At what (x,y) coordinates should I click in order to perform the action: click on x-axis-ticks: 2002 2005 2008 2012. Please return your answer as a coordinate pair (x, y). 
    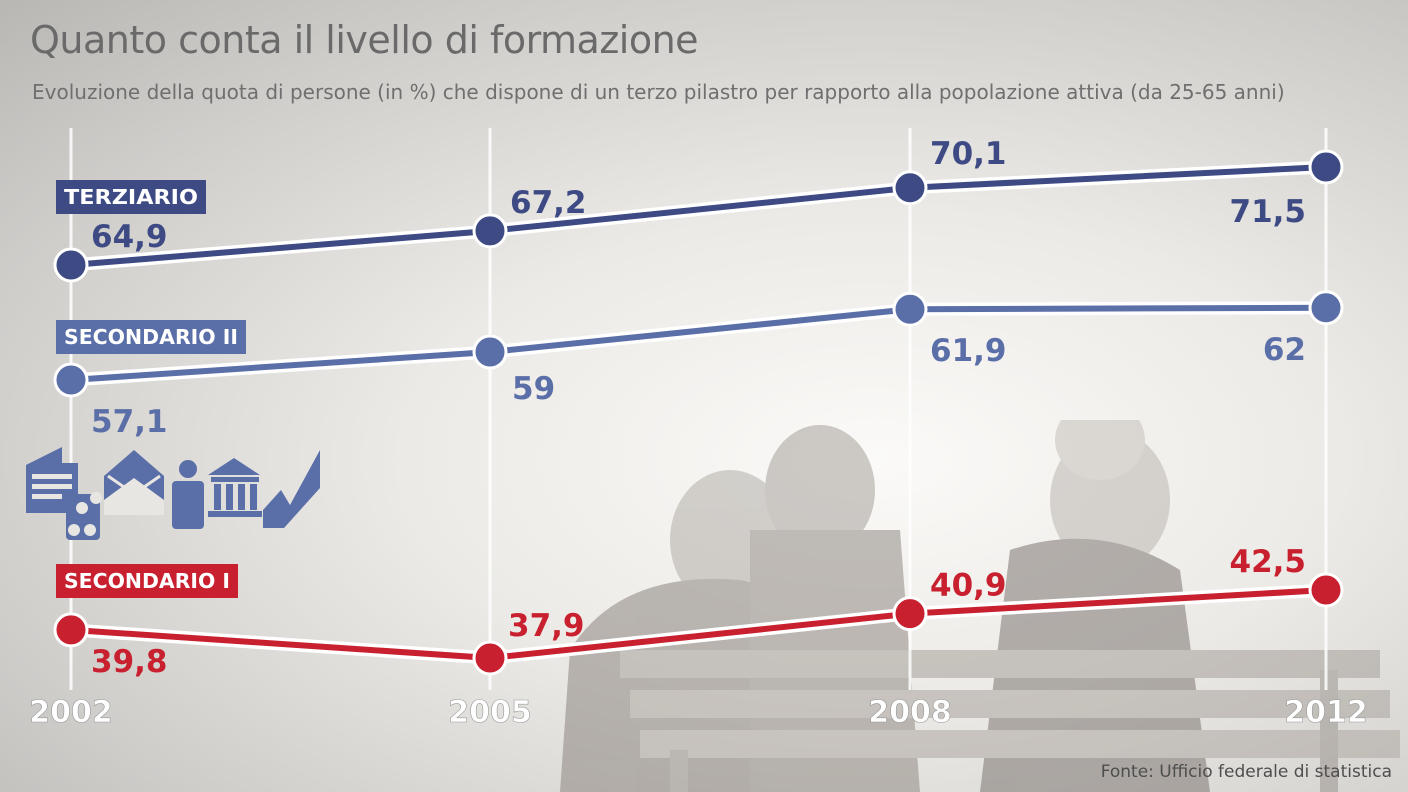
    Looking at the image, I should click on (698, 713).